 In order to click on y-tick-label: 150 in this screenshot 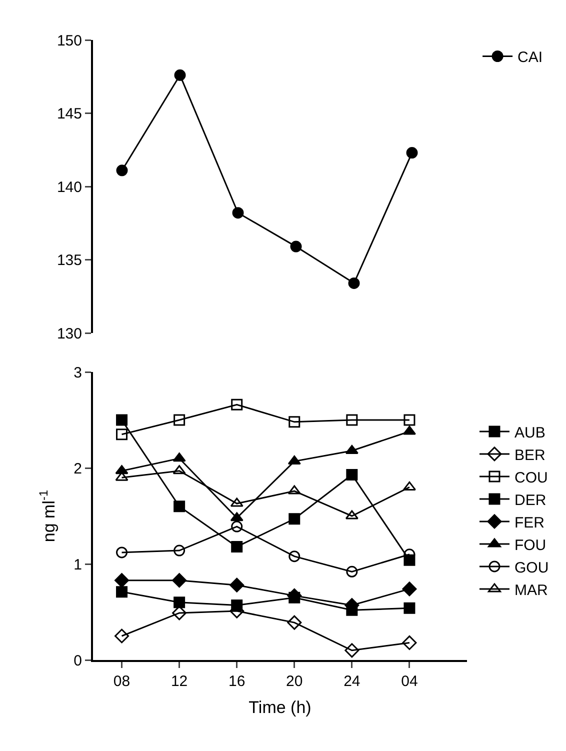, I will do `click(69, 41)`.